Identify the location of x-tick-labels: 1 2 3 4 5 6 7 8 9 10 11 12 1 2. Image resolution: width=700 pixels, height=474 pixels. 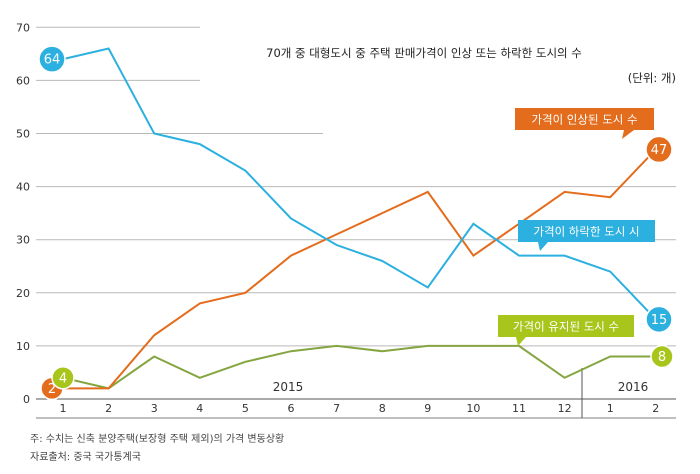
(360, 408).